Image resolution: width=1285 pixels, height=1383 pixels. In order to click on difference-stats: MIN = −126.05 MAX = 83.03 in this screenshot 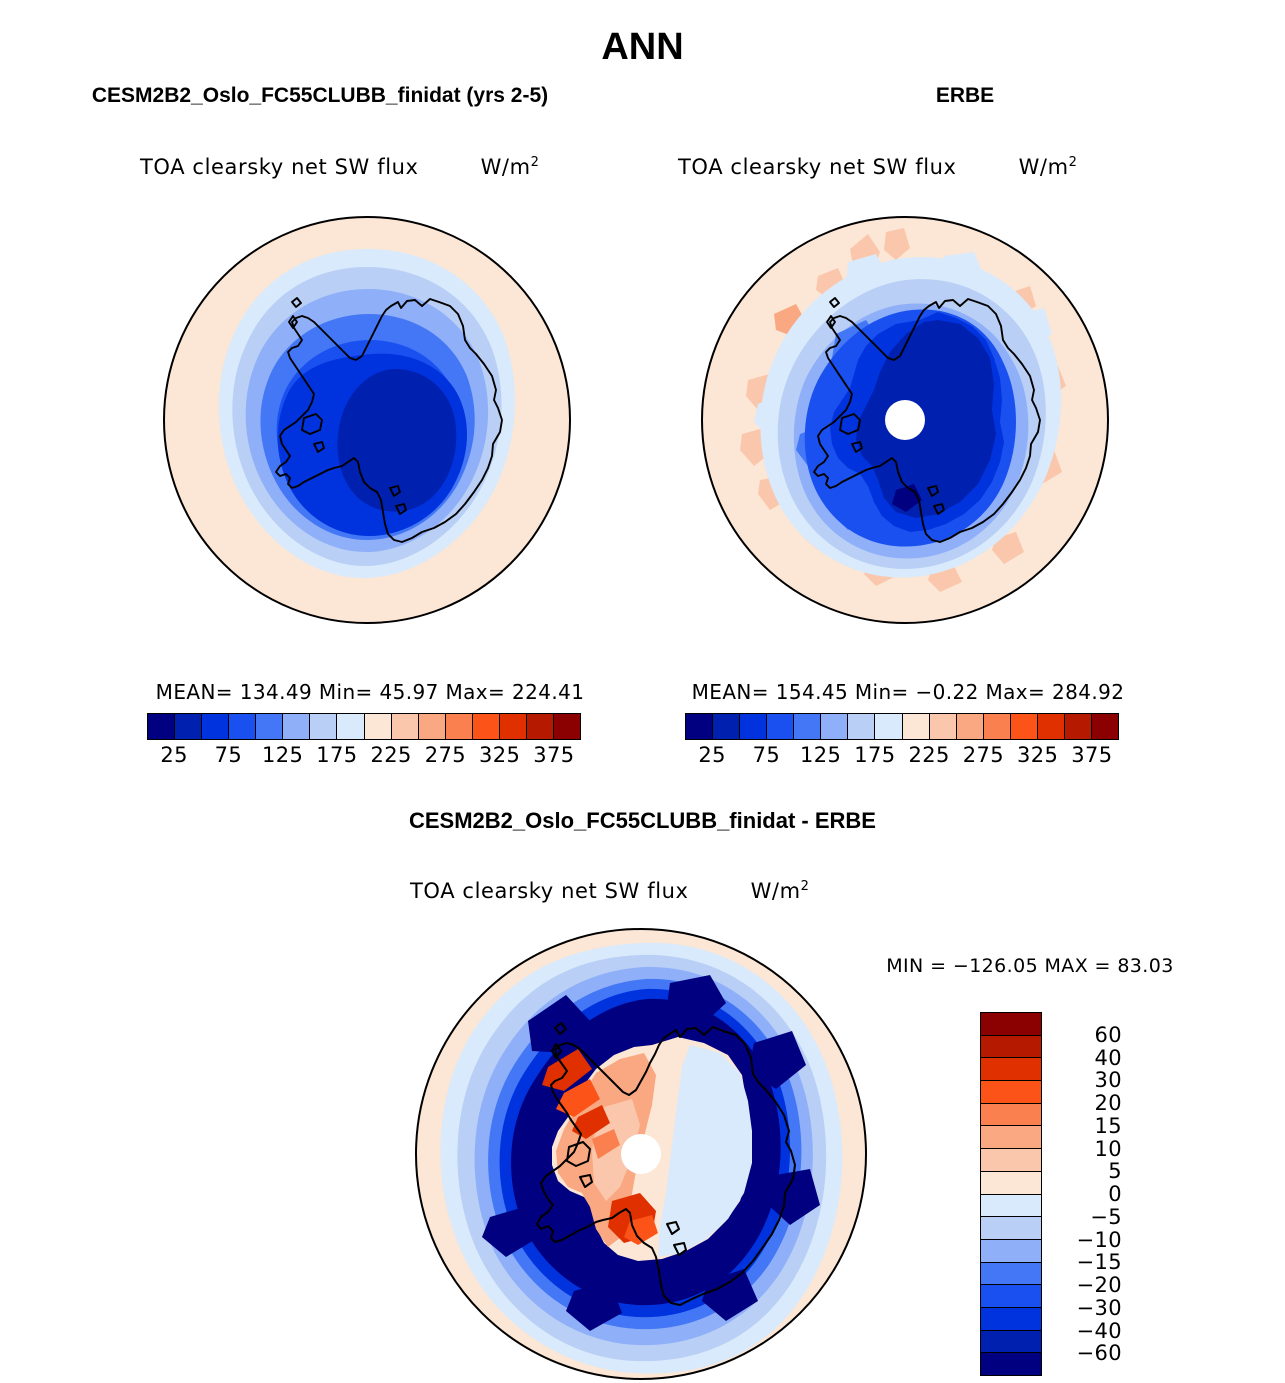, I will do `click(1030, 966)`.